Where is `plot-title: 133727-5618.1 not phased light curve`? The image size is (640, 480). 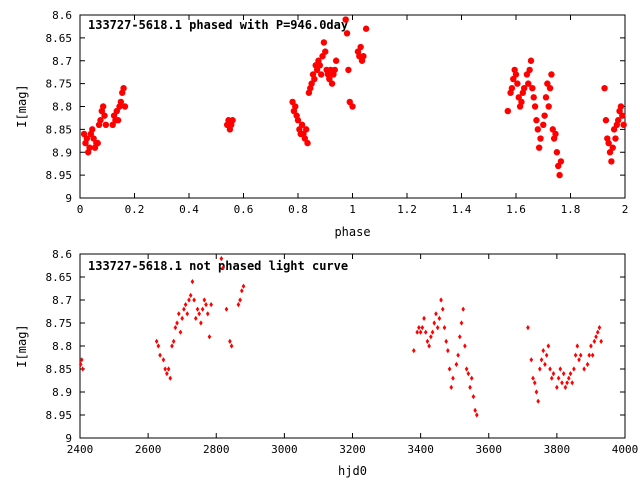
plot-title: 133727-5618.1 not phased light curve is located at coordinates (218, 266).